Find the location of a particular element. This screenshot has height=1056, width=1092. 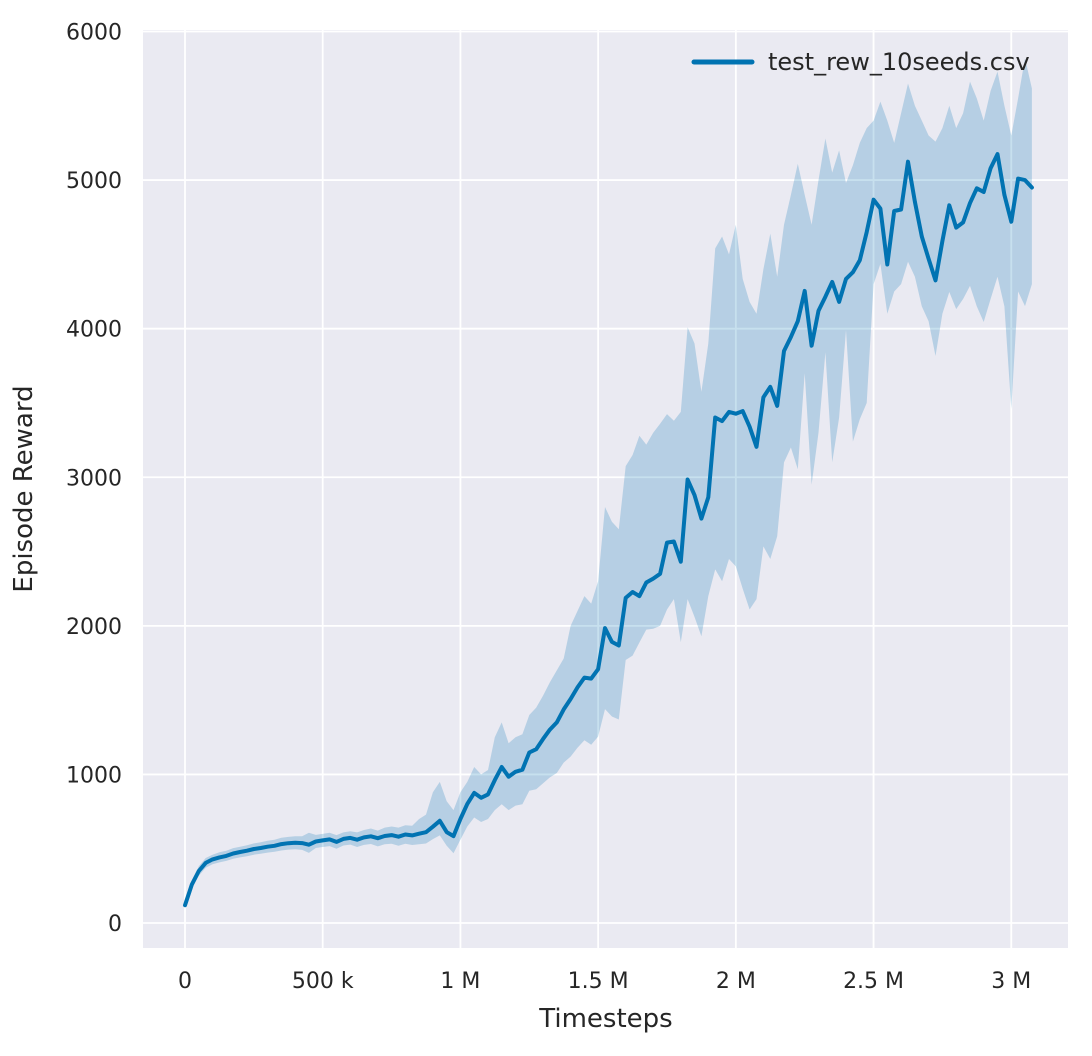

x-tick-label: 2.5 M is located at coordinates (873, 981).